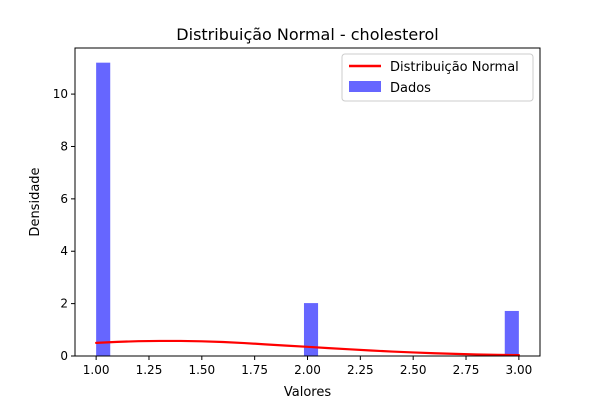 This screenshot has height=400, width=600. I want to click on x-axis-label: Valores, so click(307, 392).